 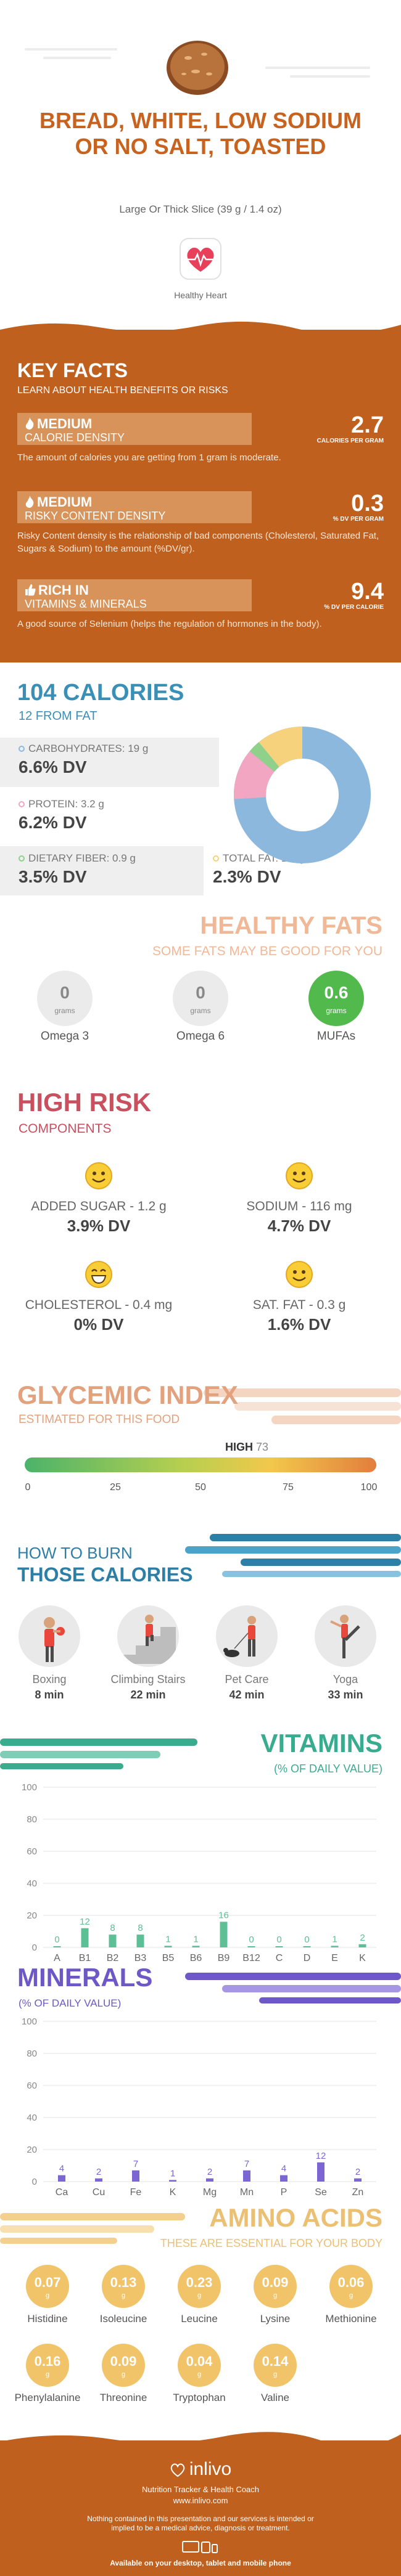 What do you see at coordinates (53, 877) in the screenshot?
I see `nutrient-dv: 3.5% DV` at bounding box center [53, 877].